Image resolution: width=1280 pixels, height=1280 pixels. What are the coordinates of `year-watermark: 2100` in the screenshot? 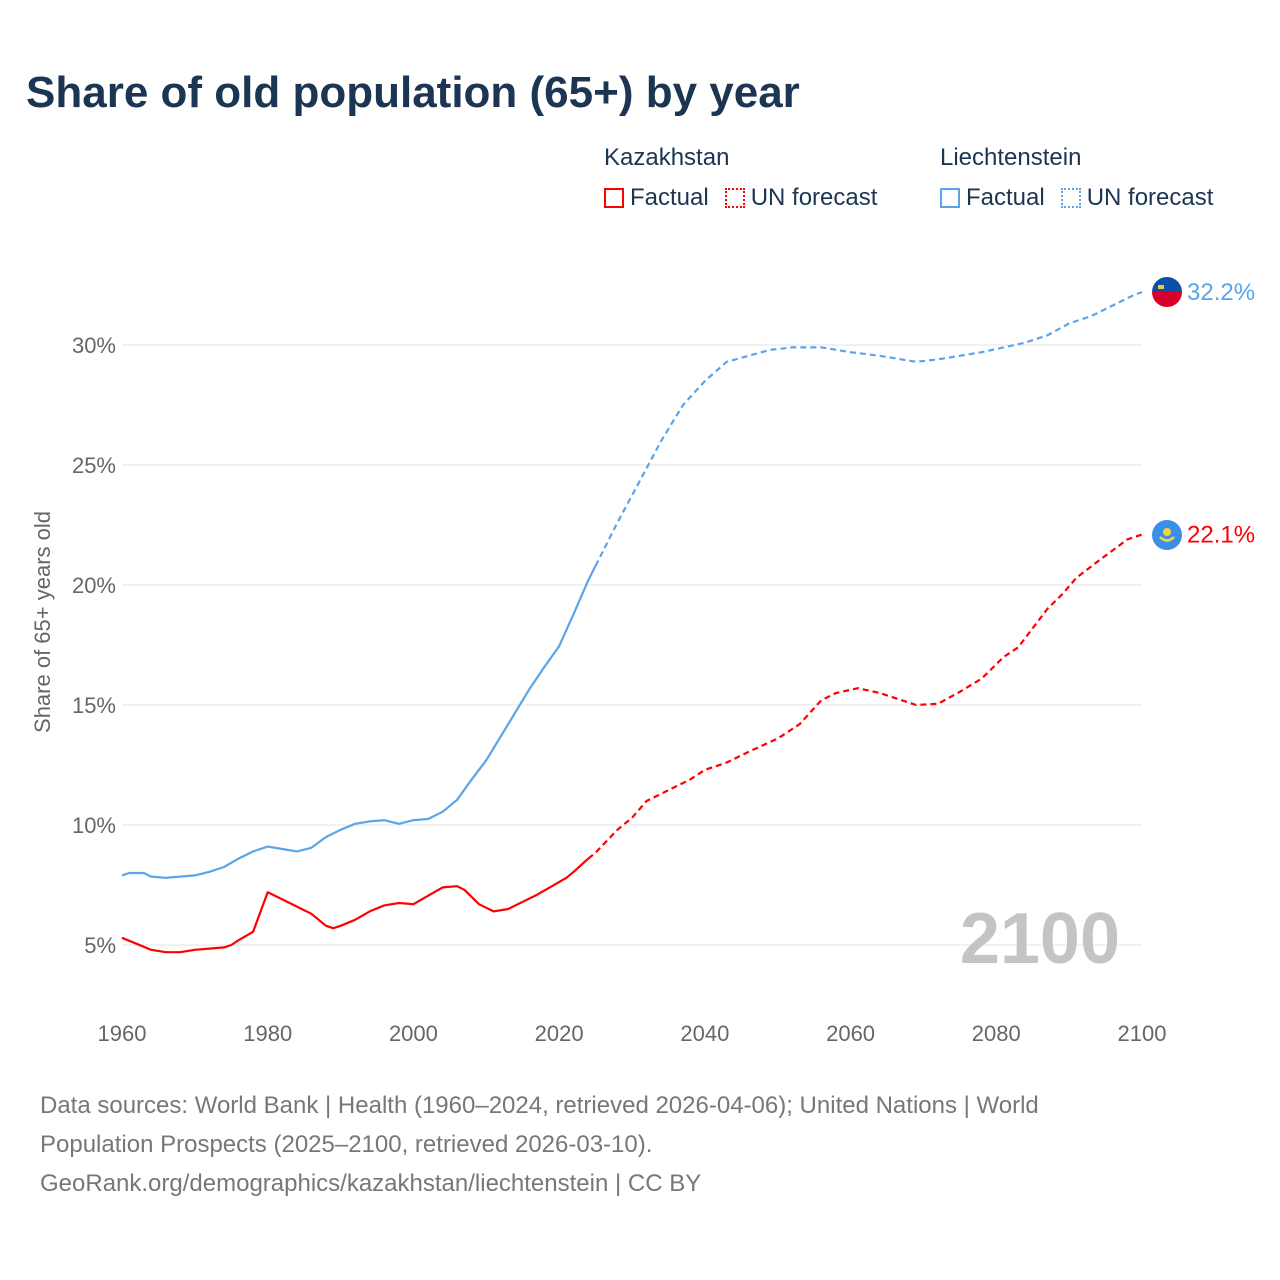 It's located at (1040, 939).